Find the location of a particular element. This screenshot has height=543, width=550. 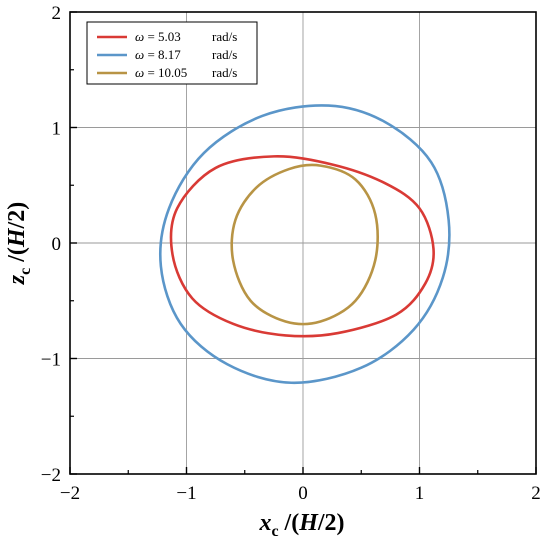

y-tick-label: −1 is located at coordinates (51, 360).